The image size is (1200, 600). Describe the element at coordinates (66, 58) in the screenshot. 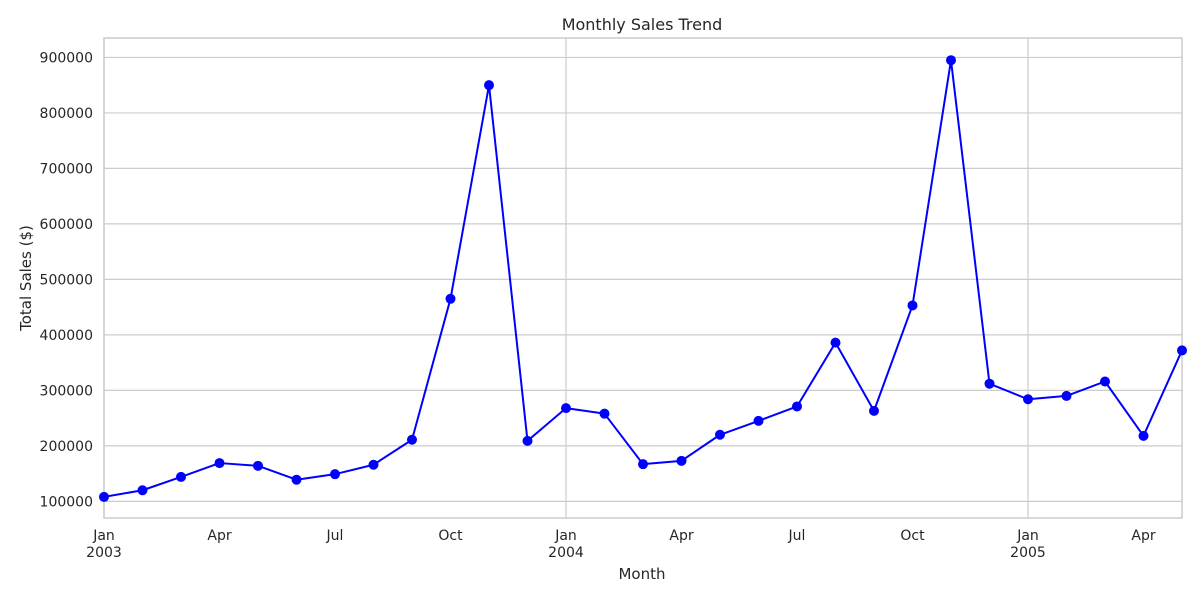

I see `y-tick-label: 900000` at that location.